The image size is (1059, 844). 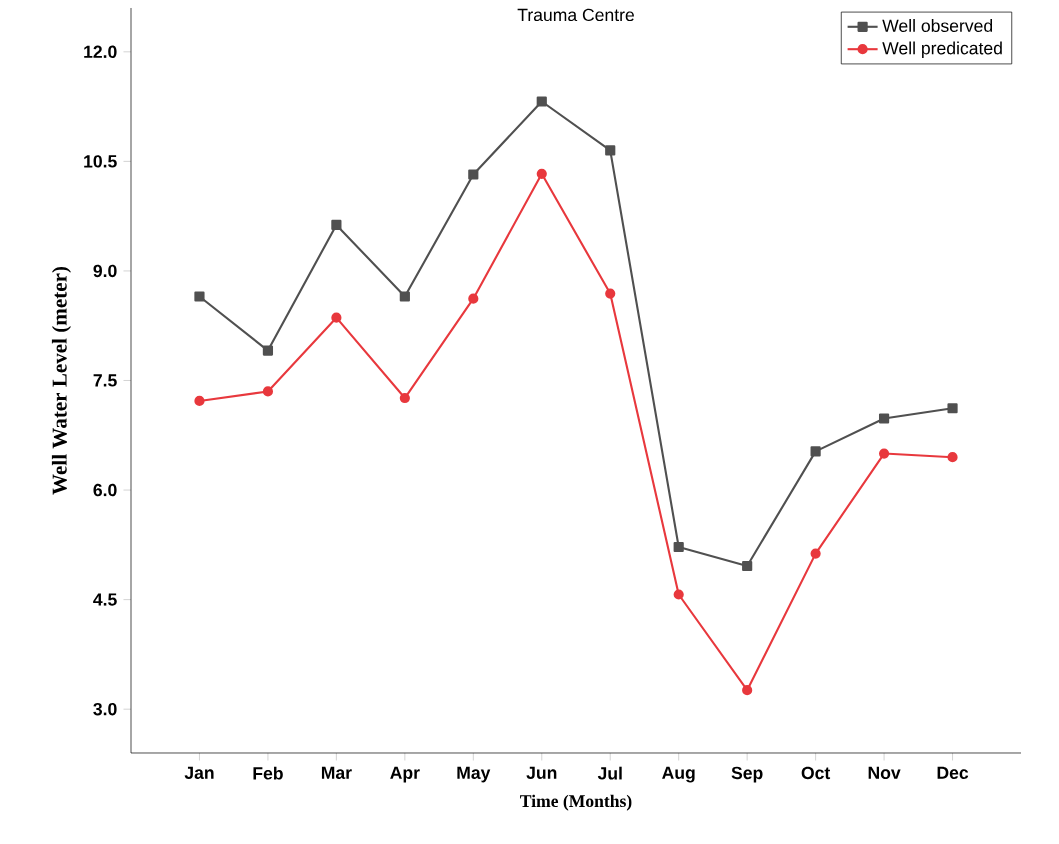 What do you see at coordinates (105, 490) in the screenshot?
I see `y-tick-label: 6.0` at bounding box center [105, 490].